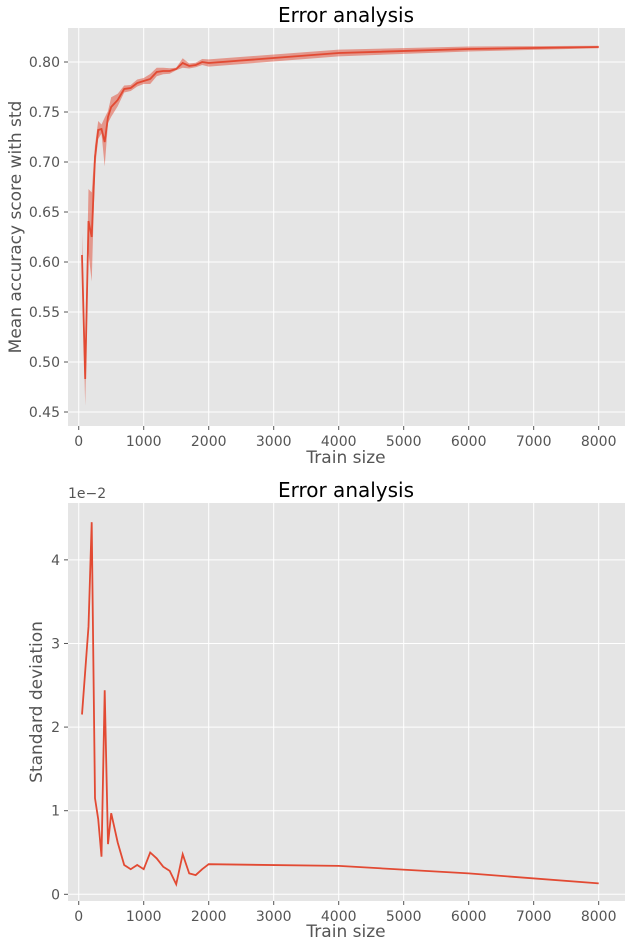 The height and width of the screenshot is (948, 636). What do you see at coordinates (44, 413) in the screenshot?
I see `y-tick-label-top: 0.45` at bounding box center [44, 413].